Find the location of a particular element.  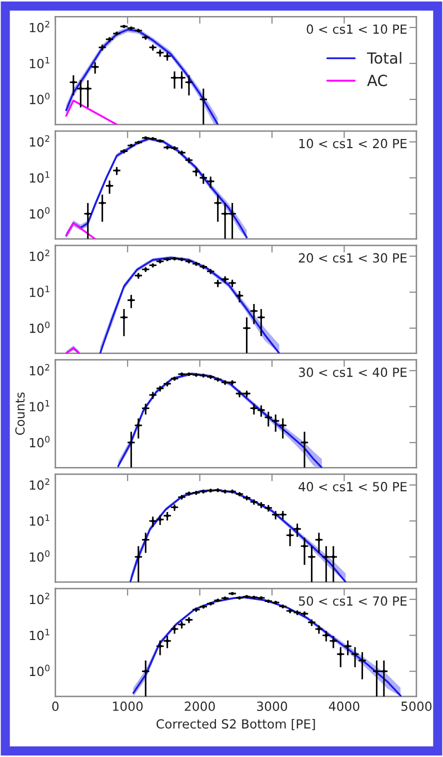

x-tick-label: 3000 is located at coordinates (272, 706).